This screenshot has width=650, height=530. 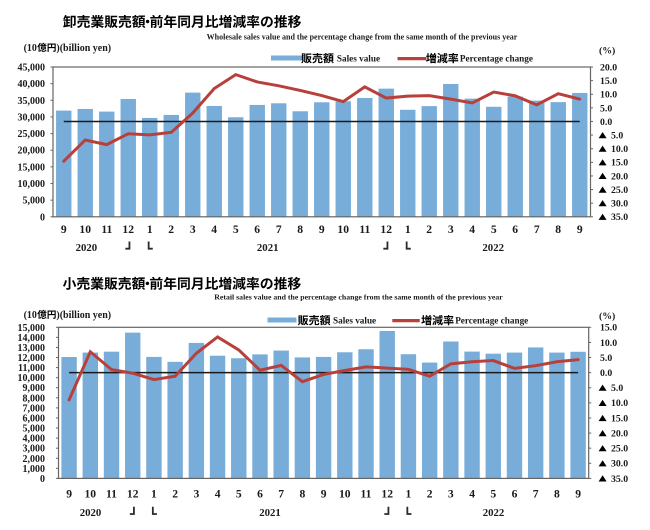 What do you see at coordinates (32, 84) in the screenshot?
I see `svg-text: 40,000` at bounding box center [32, 84].